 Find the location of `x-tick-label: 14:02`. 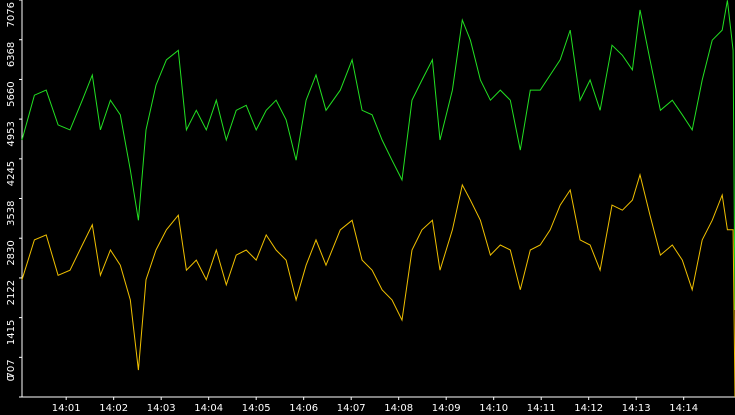

x-tick-label: 14:02 is located at coordinates (113, 408).